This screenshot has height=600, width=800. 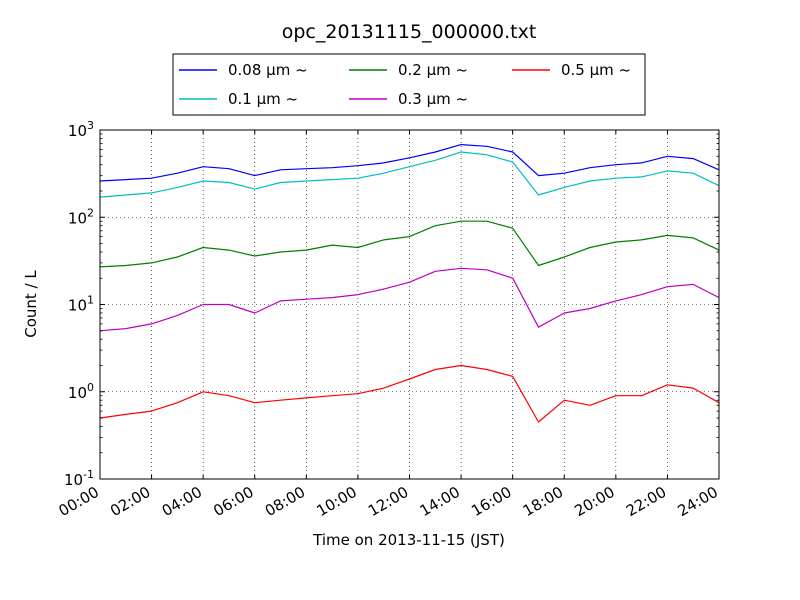 What do you see at coordinates (79, 478) in the screenshot?
I see `y-tick-label: 10⁻¹` at bounding box center [79, 478].